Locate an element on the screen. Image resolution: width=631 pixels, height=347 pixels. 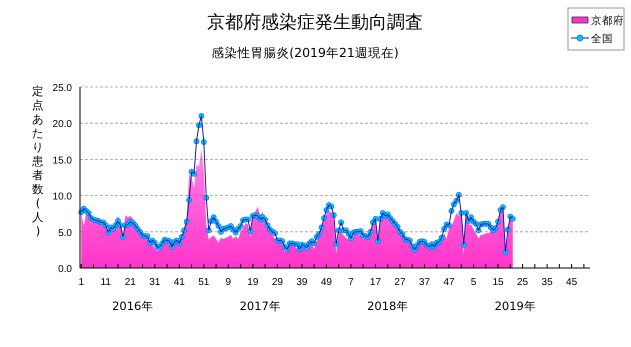
x-tick-label: 39 is located at coordinates (302, 282).